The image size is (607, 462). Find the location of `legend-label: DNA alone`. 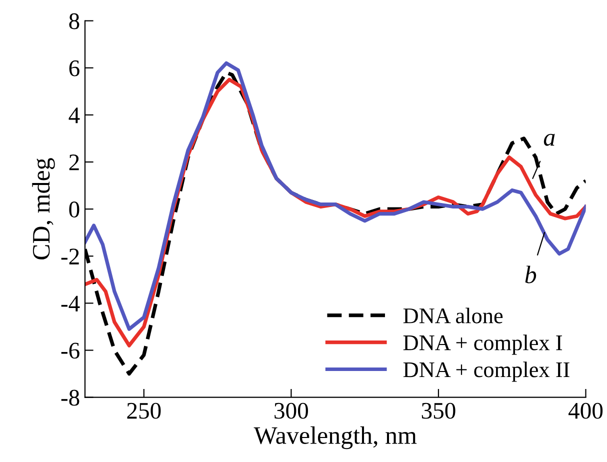

legend-label: DNA alone is located at coordinates (453, 316).